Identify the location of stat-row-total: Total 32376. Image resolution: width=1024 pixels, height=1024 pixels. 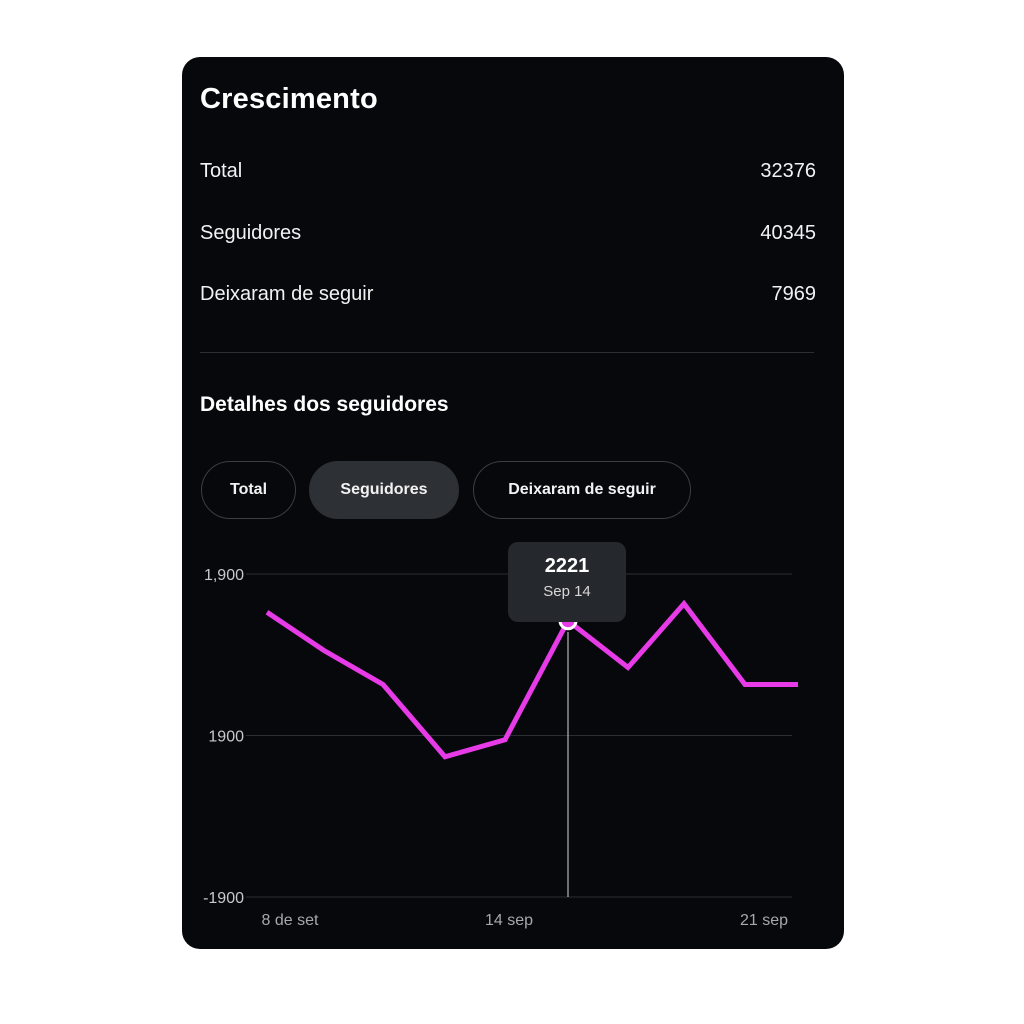
(508, 171).